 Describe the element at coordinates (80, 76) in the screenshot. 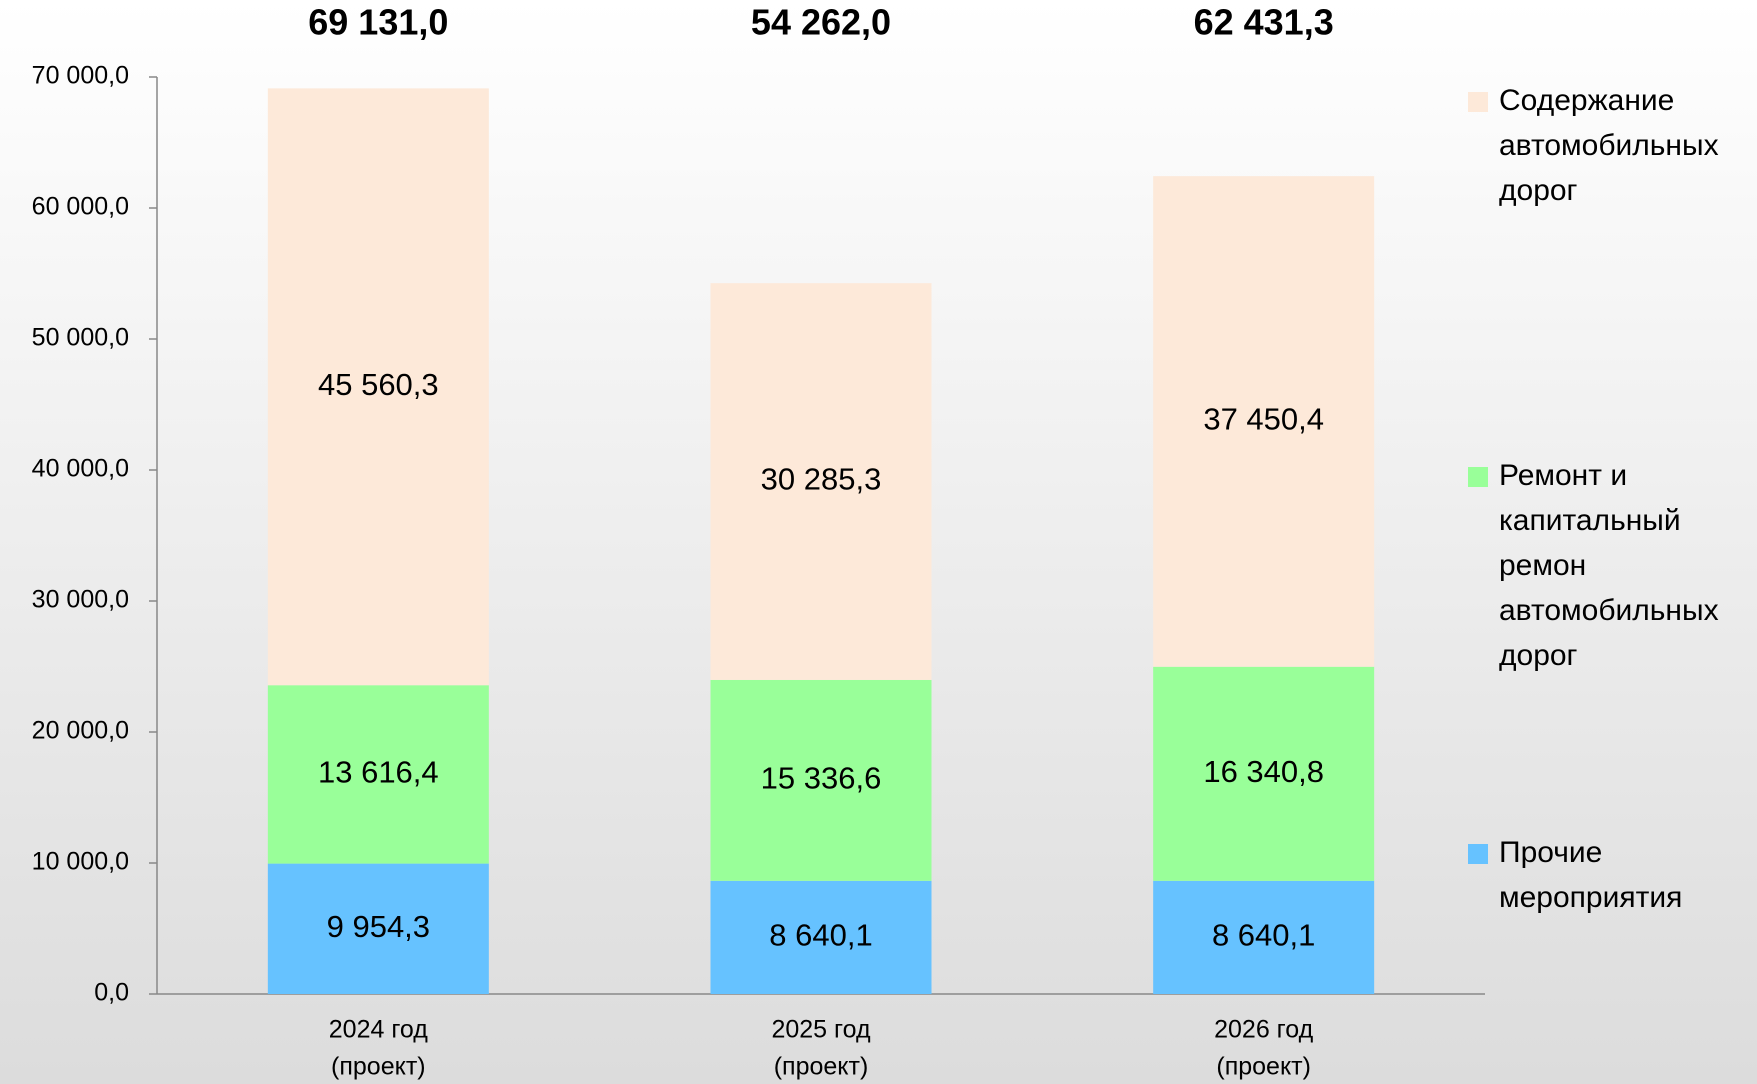

I see `y-tick-label: 70 000,0` at that location.